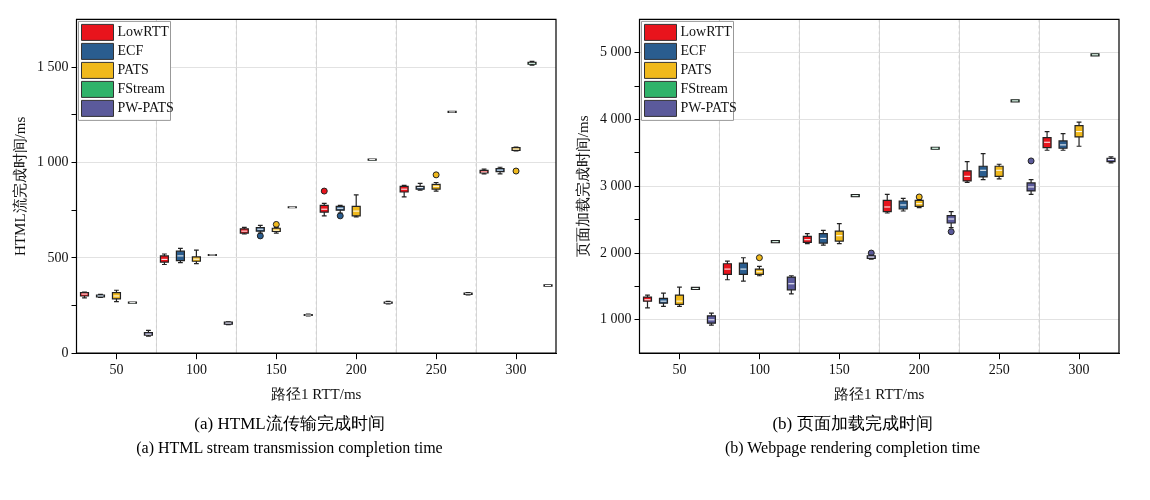  I want to click on y-tick-label: 1 500, so click(53, 66).